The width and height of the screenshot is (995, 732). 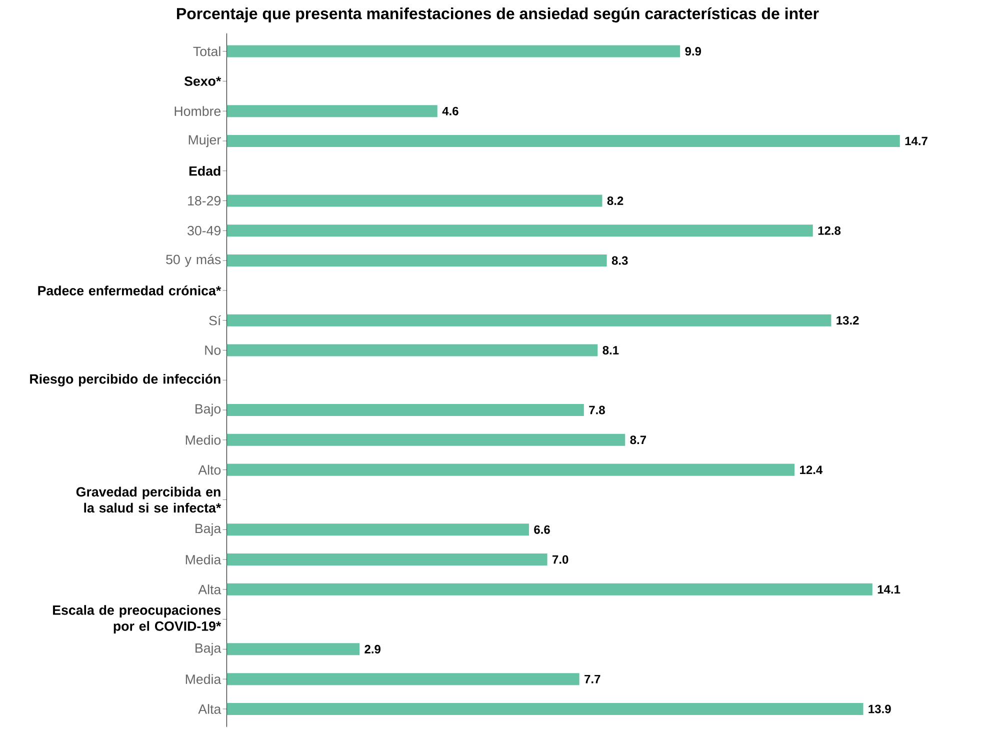 What do you see at coordinates (889, 589) in the screenshot?
I see `data-label: 14.1` at bounding box center [889, 589].